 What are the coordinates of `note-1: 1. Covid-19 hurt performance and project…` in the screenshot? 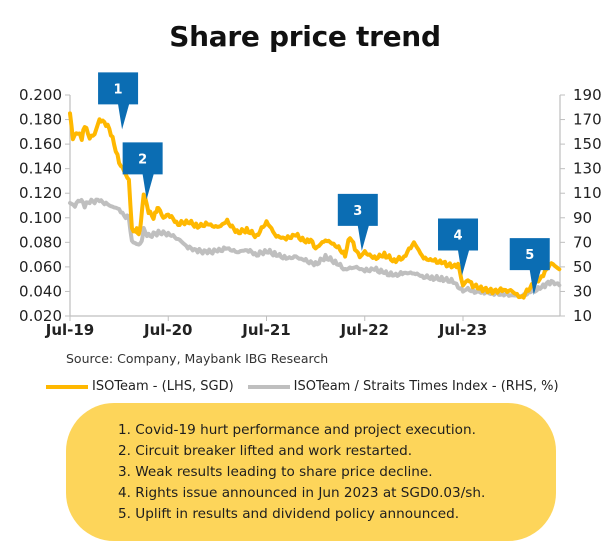 It's located at (297, 430).